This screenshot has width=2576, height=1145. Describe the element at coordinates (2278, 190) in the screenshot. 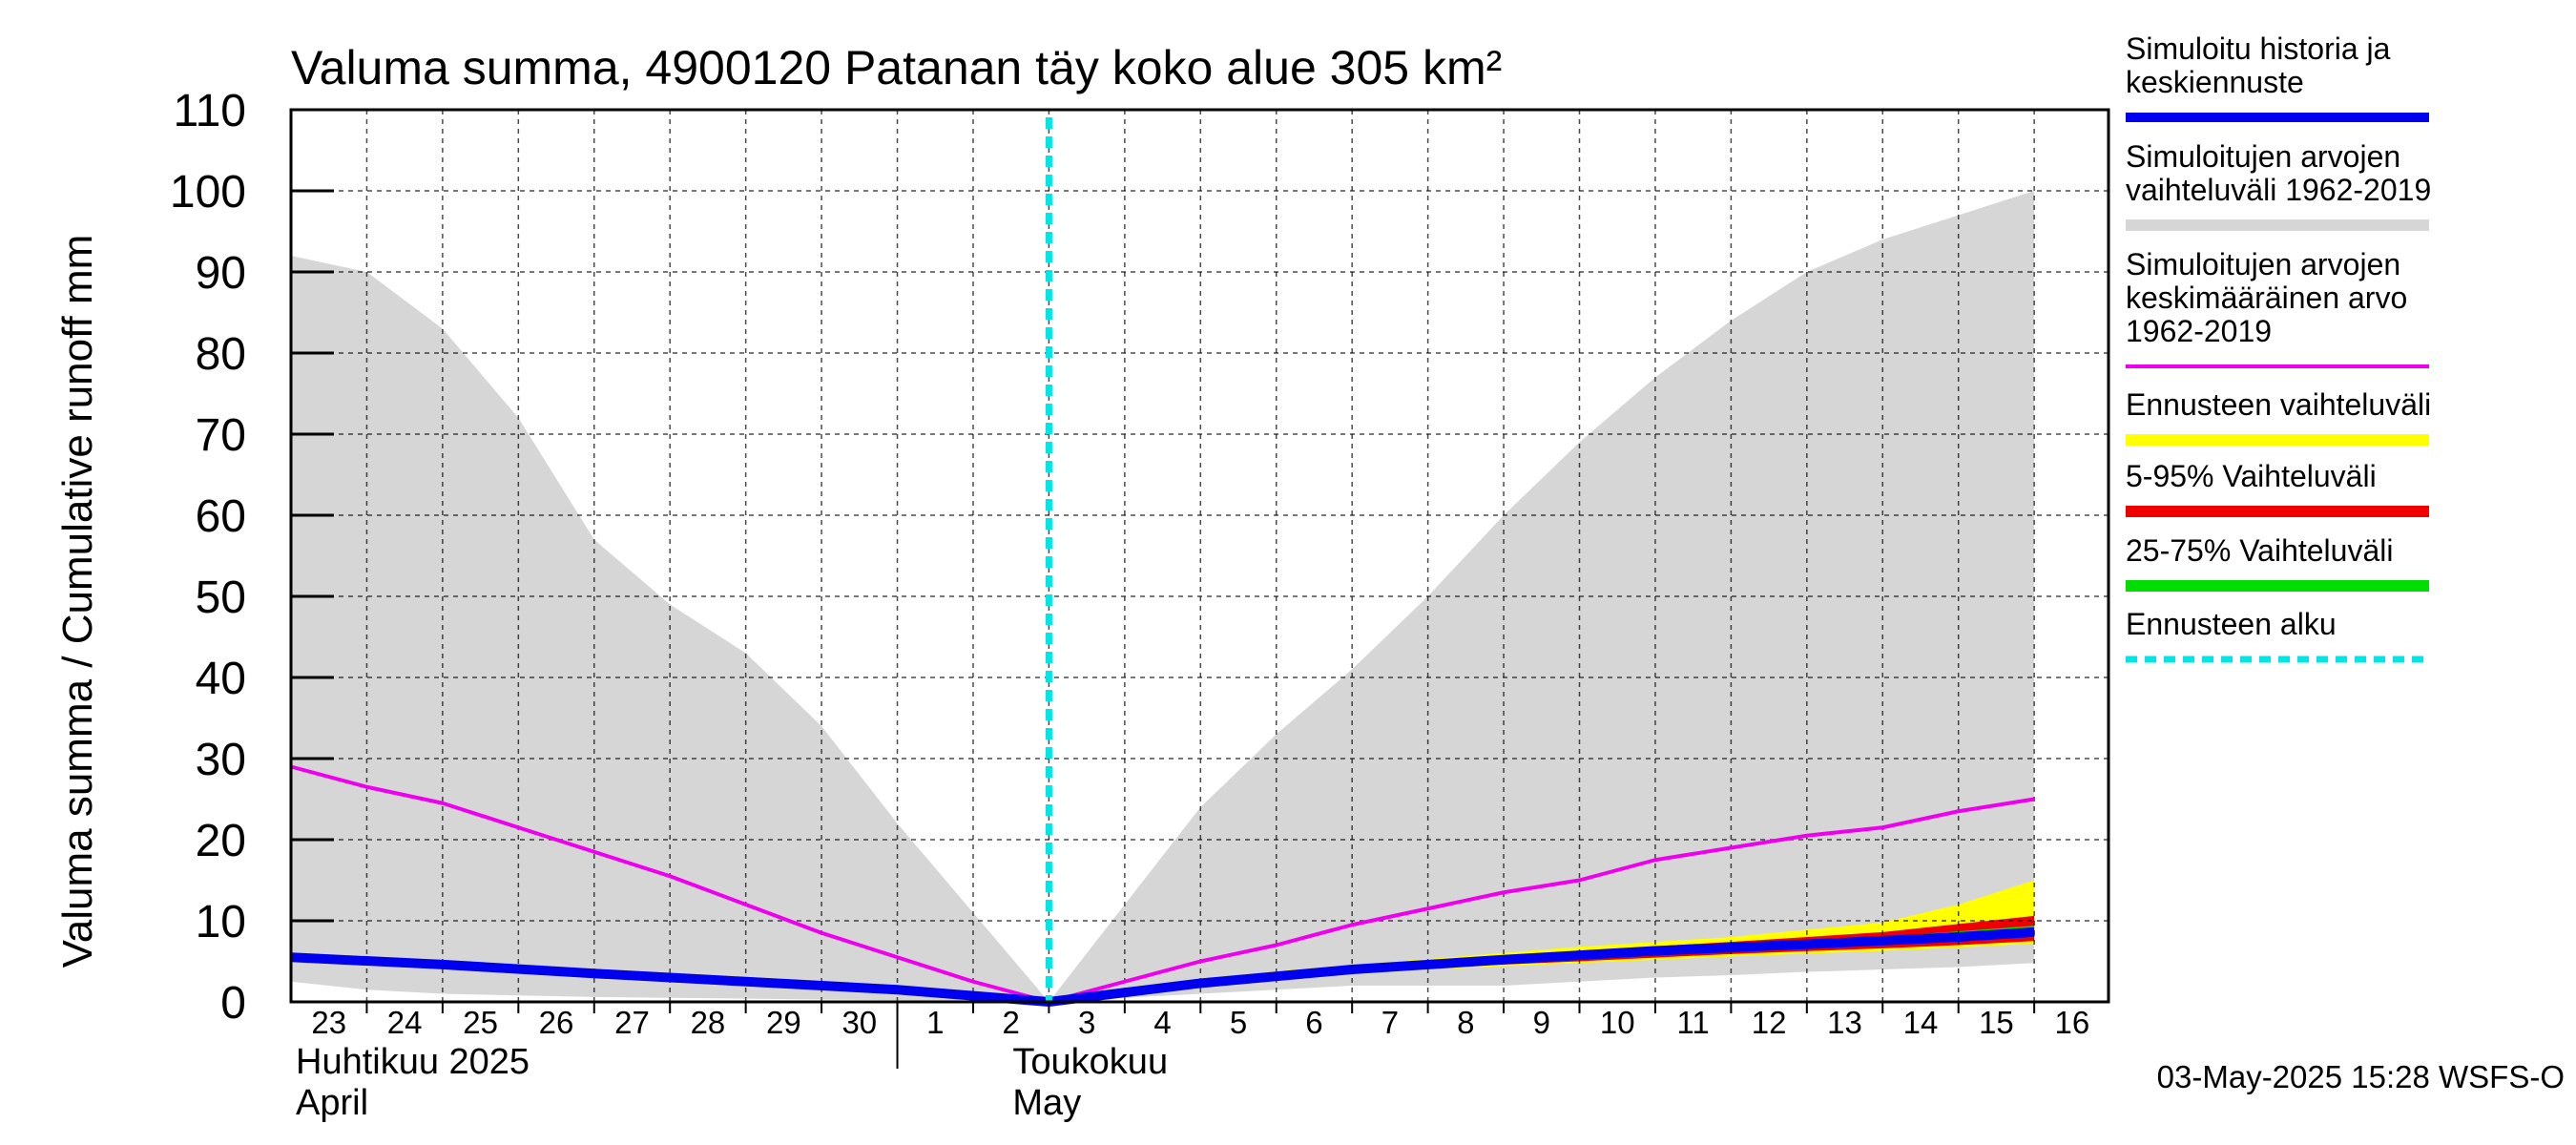

I see `legend-label-1: vaihteluväli 1962-2019` at that location.